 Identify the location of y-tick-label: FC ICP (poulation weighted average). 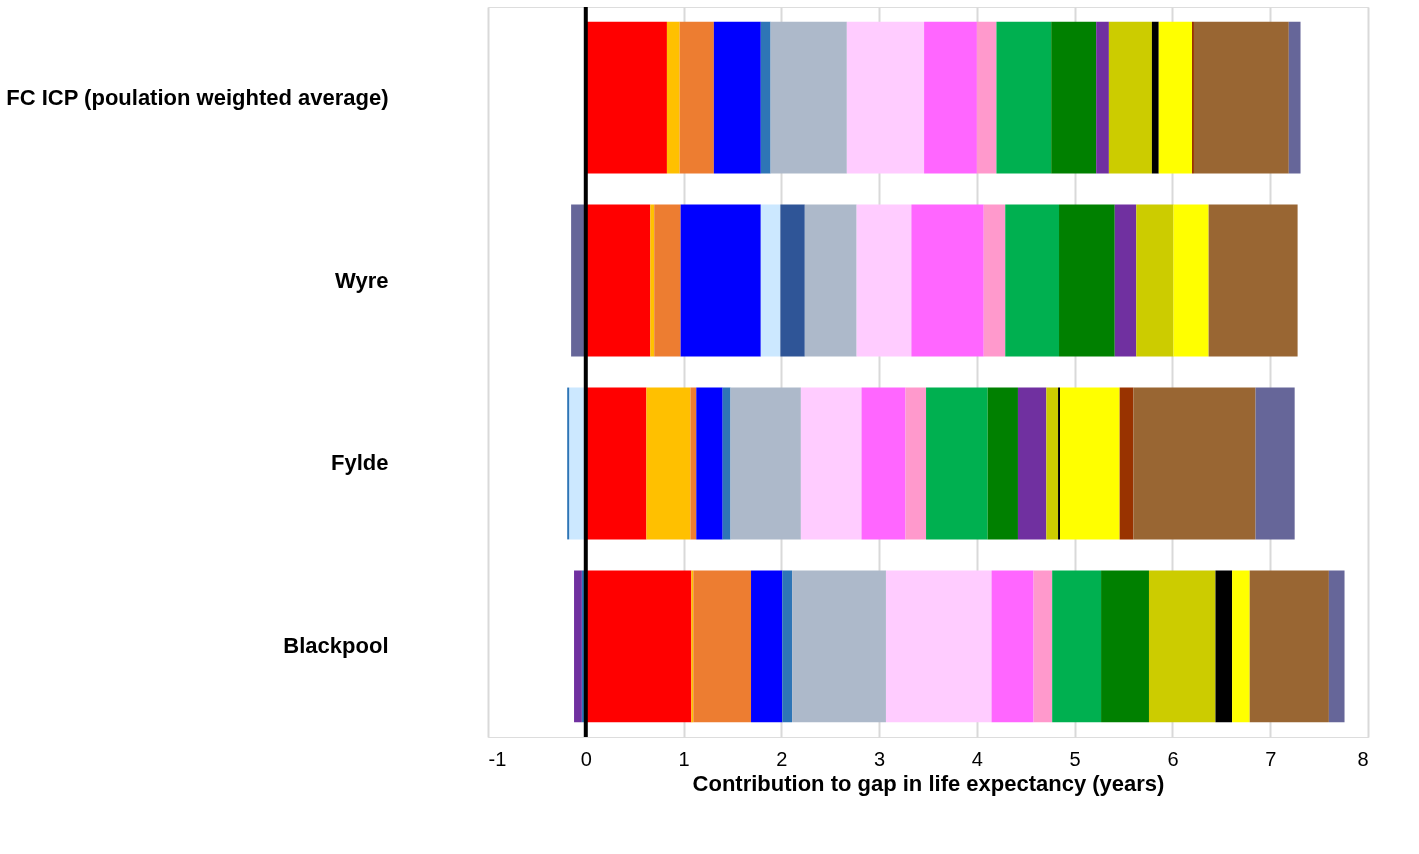
(197, 97).